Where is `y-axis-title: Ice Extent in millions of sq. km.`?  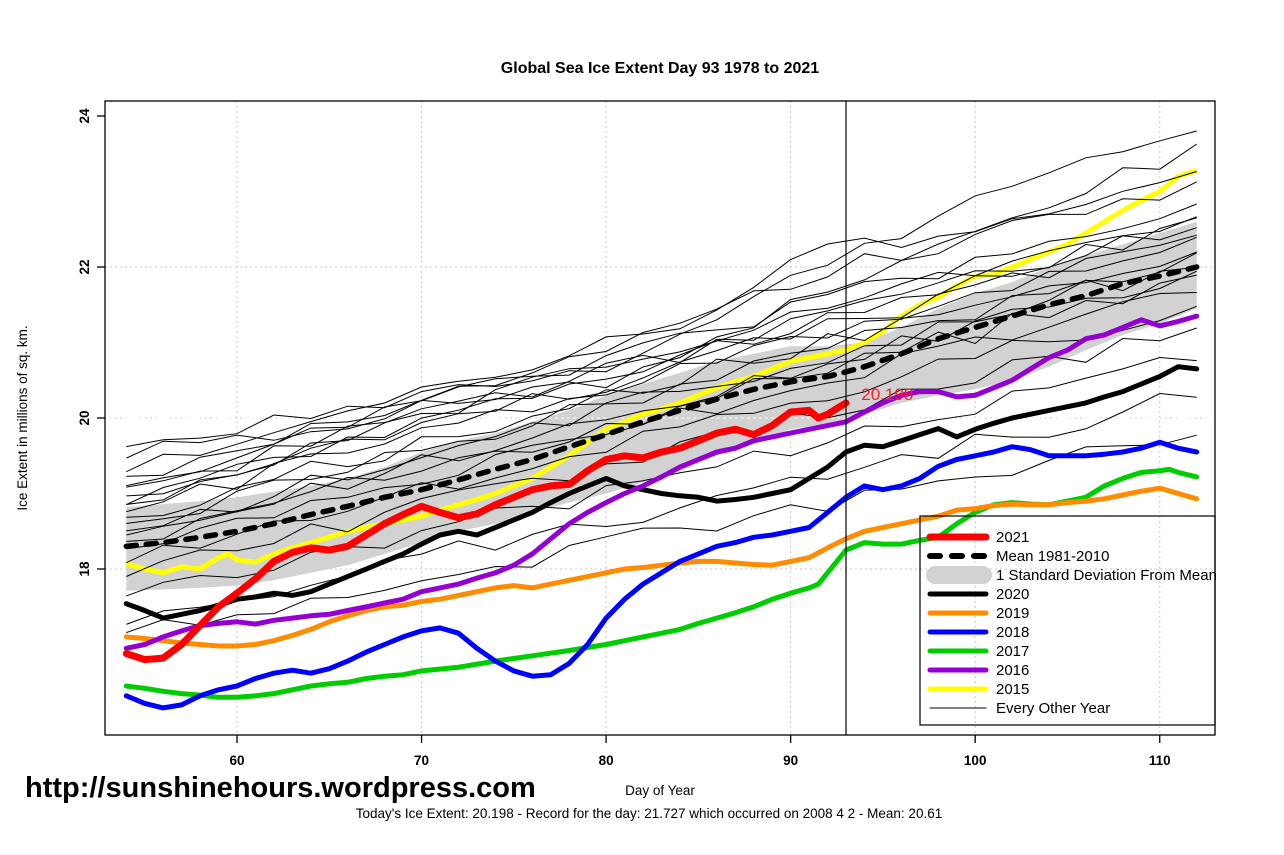
y-axis-title: Ice Extent in millions of sq. km. is located at coordinates (22, 417).